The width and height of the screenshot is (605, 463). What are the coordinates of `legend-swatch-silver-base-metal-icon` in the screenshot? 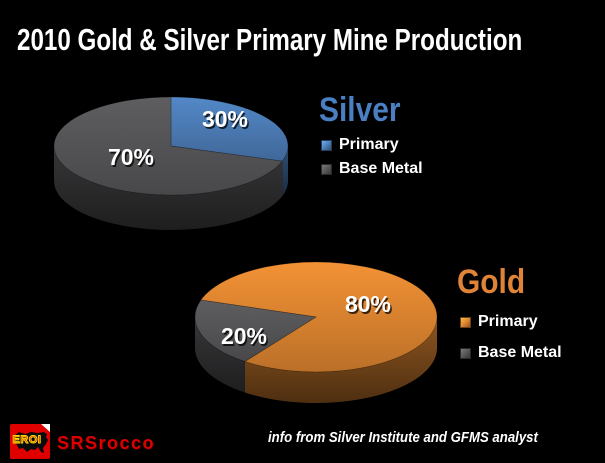 It's located at (326, 169).